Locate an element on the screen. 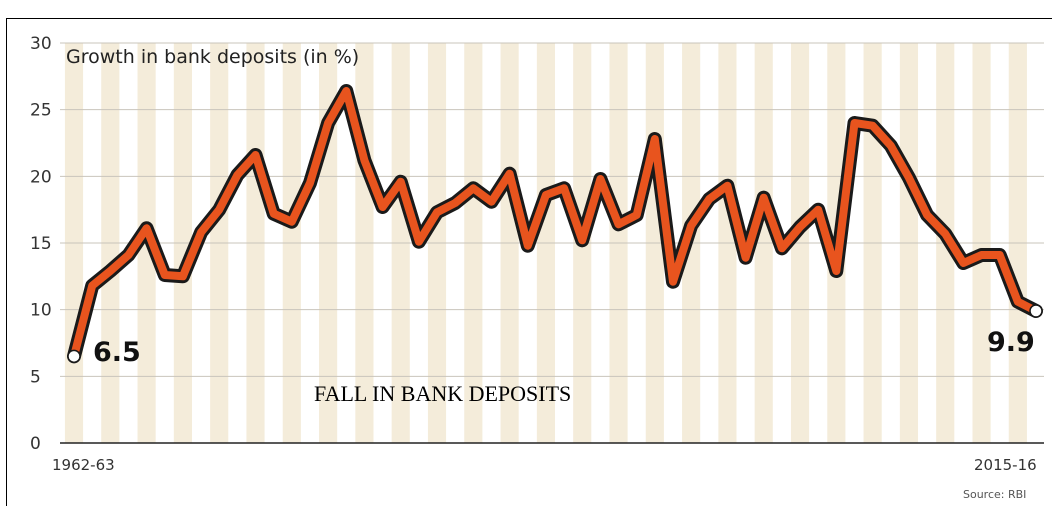 The height and width of the screenshot is (506, 1052). y-tick-label: 0 is located at coordinates (35, 444).